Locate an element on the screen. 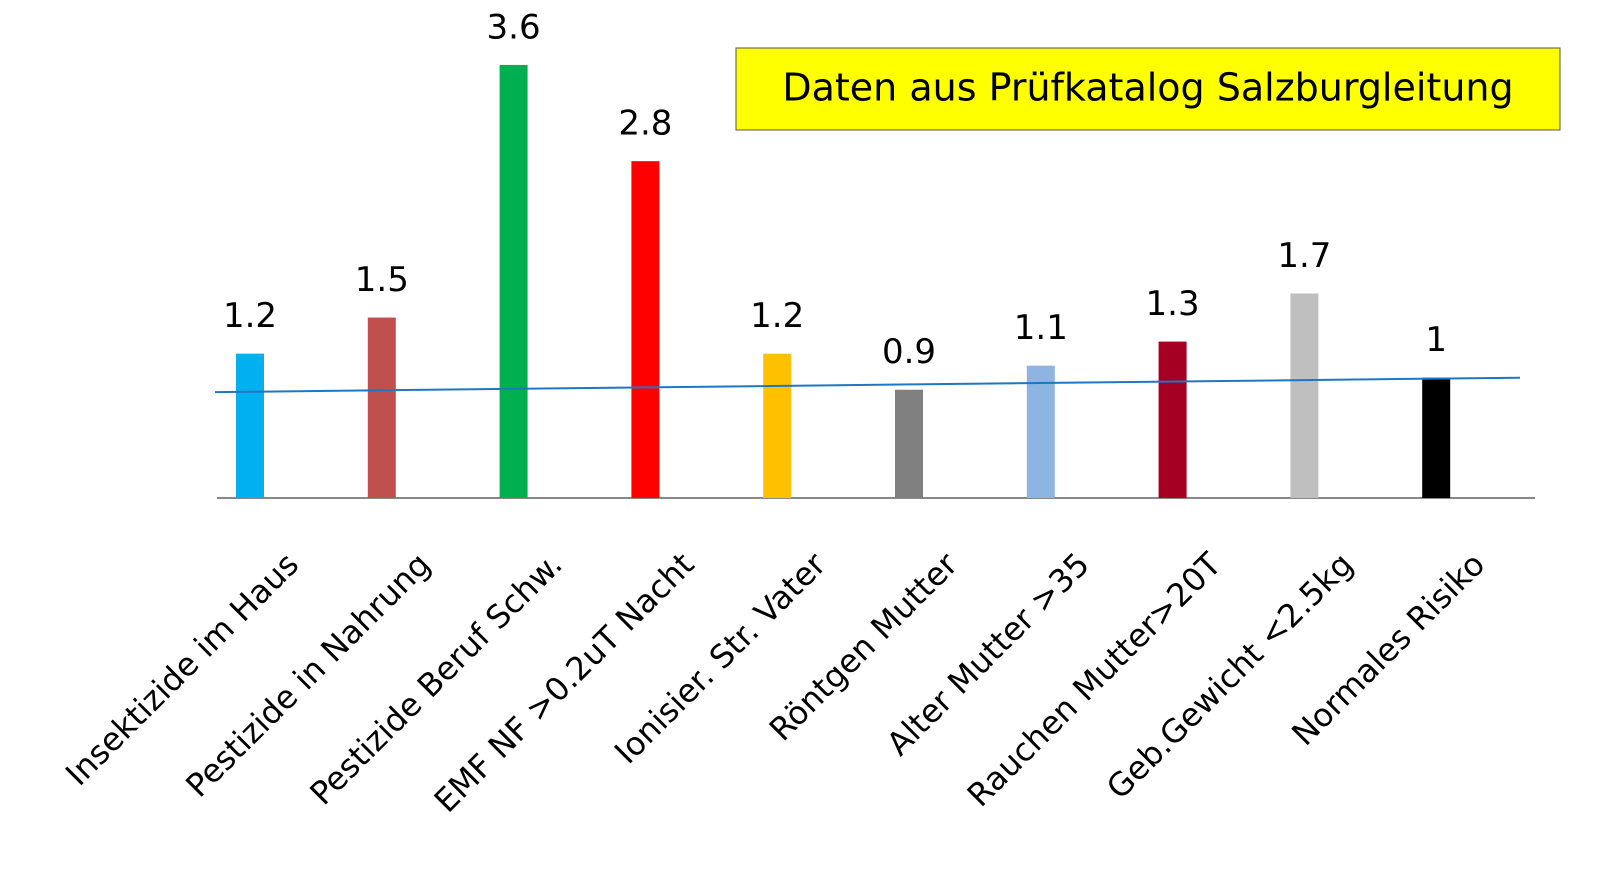  x-tick-label: Pestizide in Nahrung is located at coordinates (308, 675).